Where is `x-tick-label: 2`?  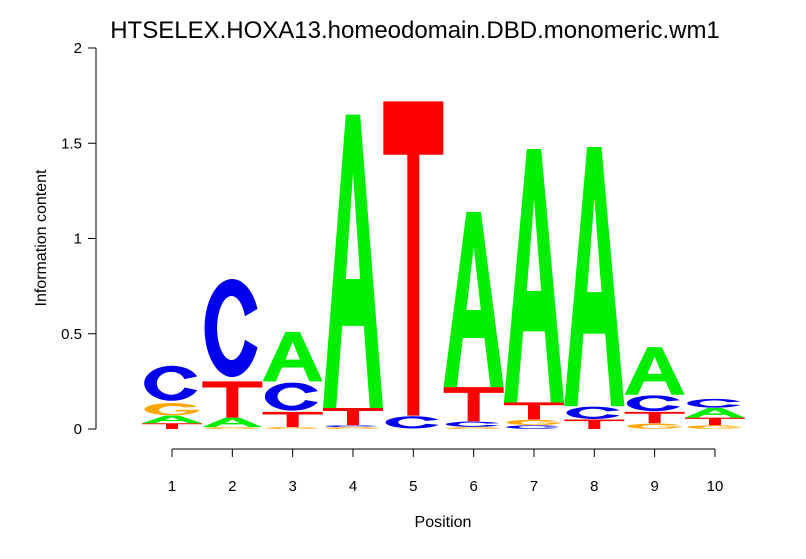
x-tick-label: 2 is located at coordinates (232, 486).